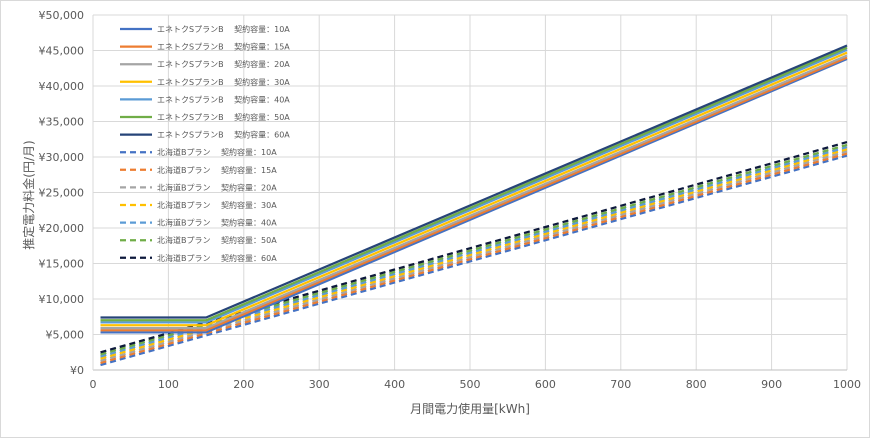 This screenshot has width=870, height=438. What do you see at coordinates (217, 170) in the screenshot?
I see `legend-label-9: 北海道Bプラン 契約容量：15A` at bounding box center [217, 170].